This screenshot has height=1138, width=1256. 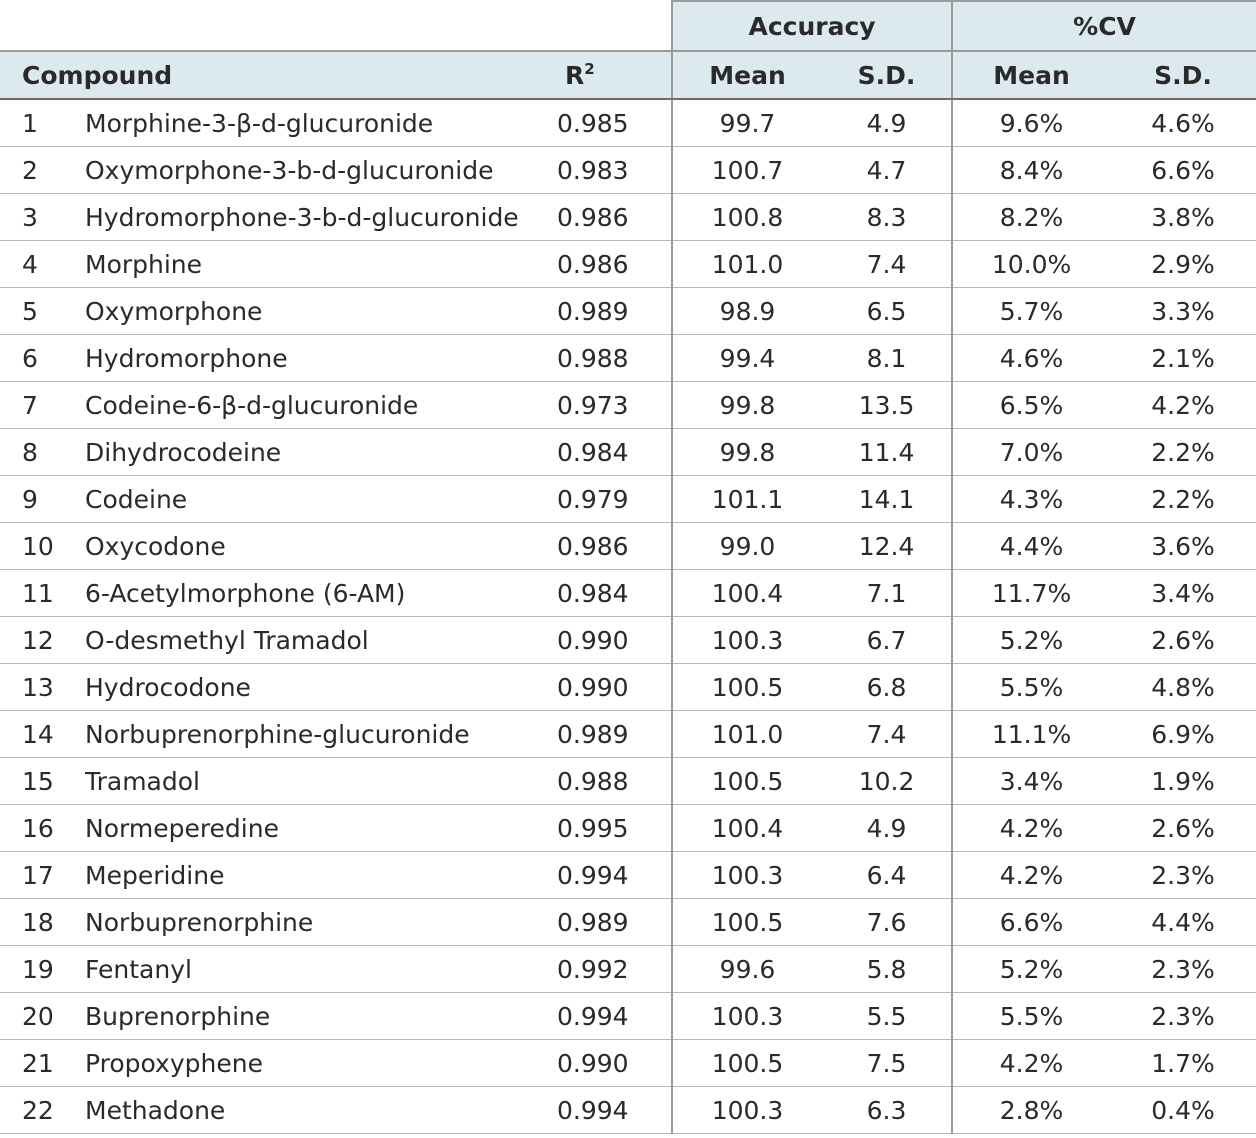 I want to click on r2-header-base: R, so click(x=575, y=75).